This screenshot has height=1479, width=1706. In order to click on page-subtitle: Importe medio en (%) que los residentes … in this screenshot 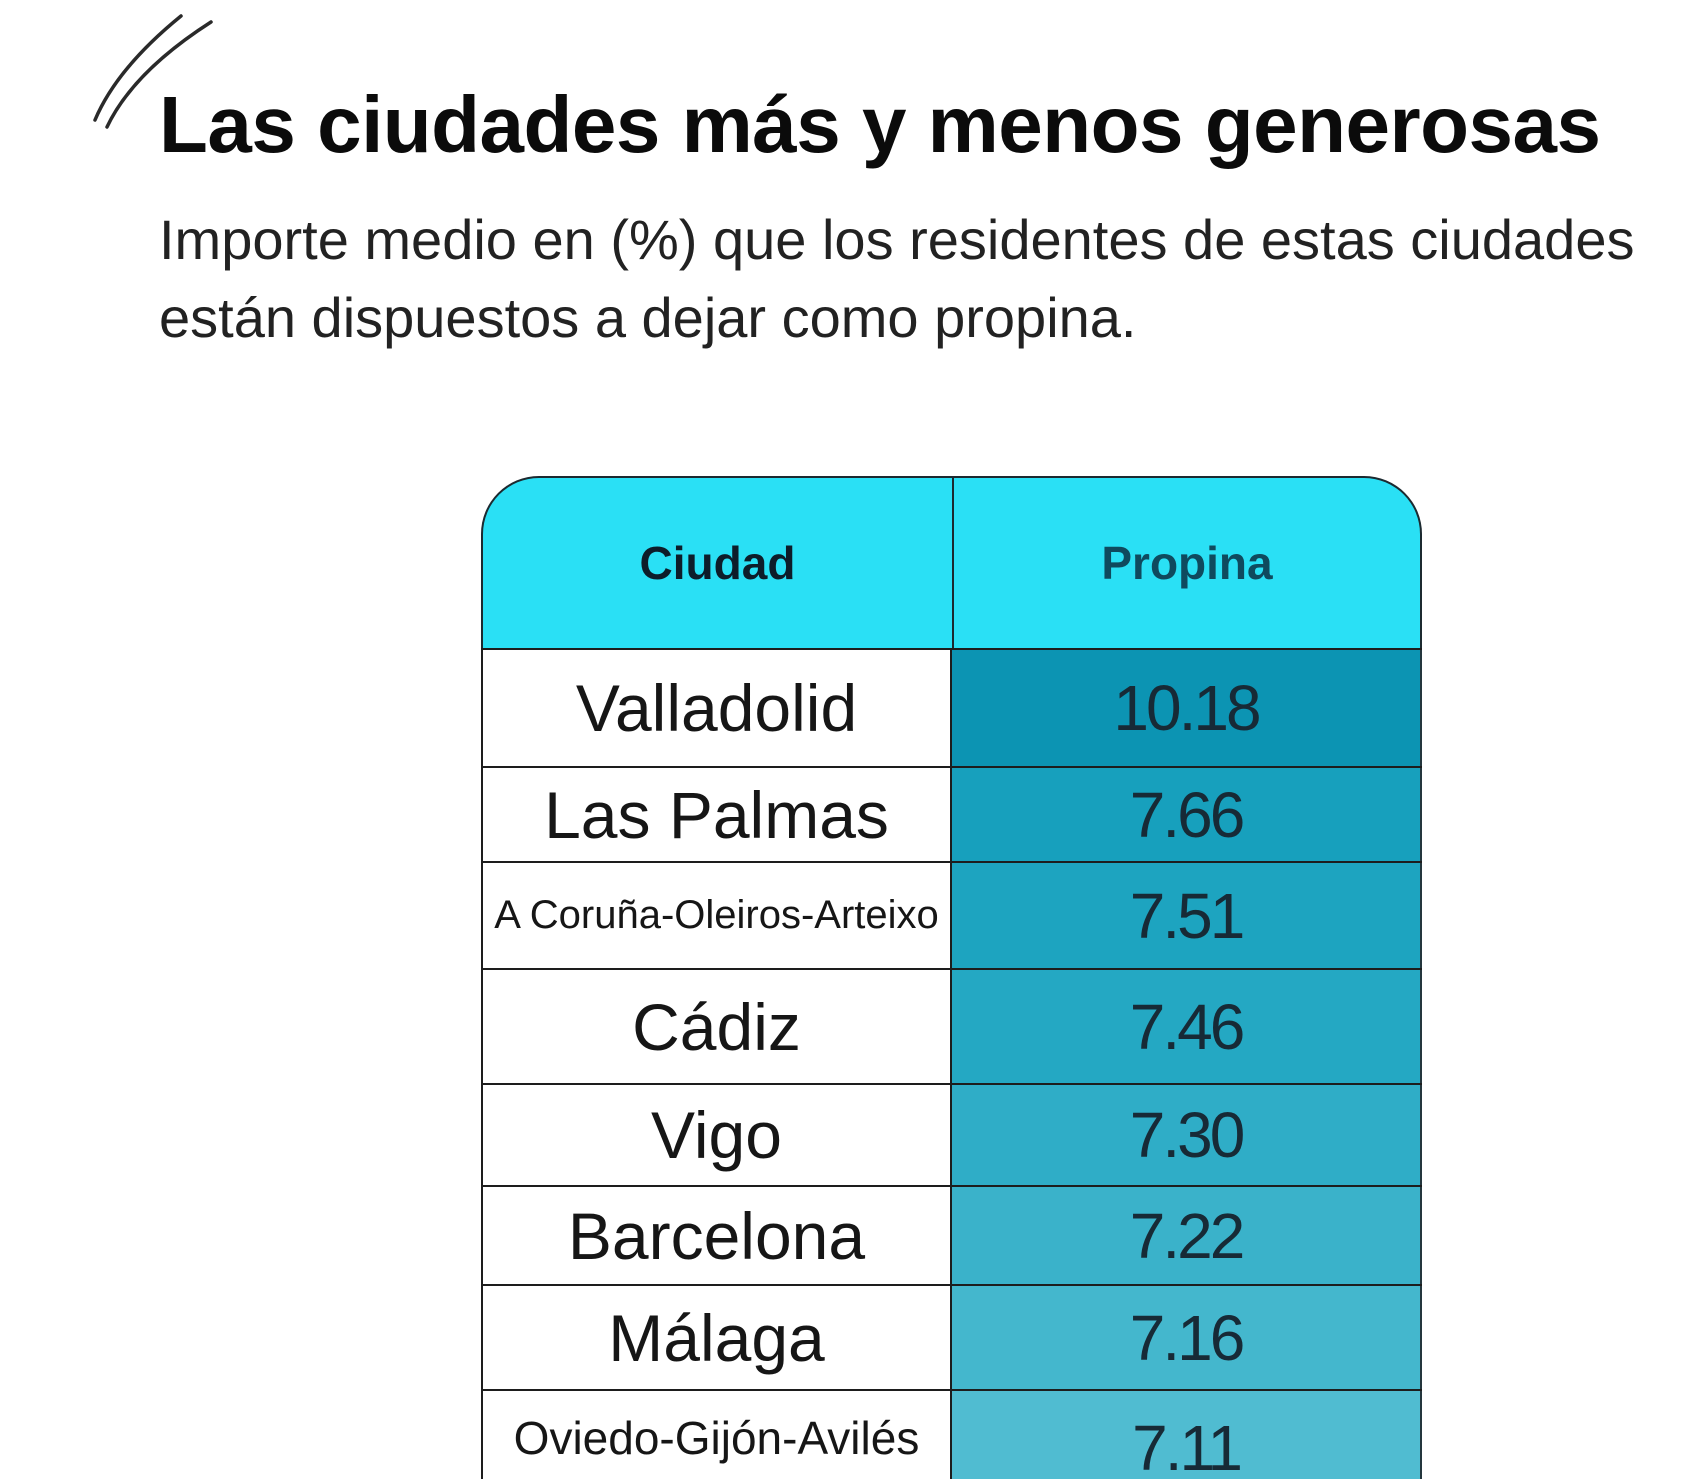, I will do `click(897, 278)`.